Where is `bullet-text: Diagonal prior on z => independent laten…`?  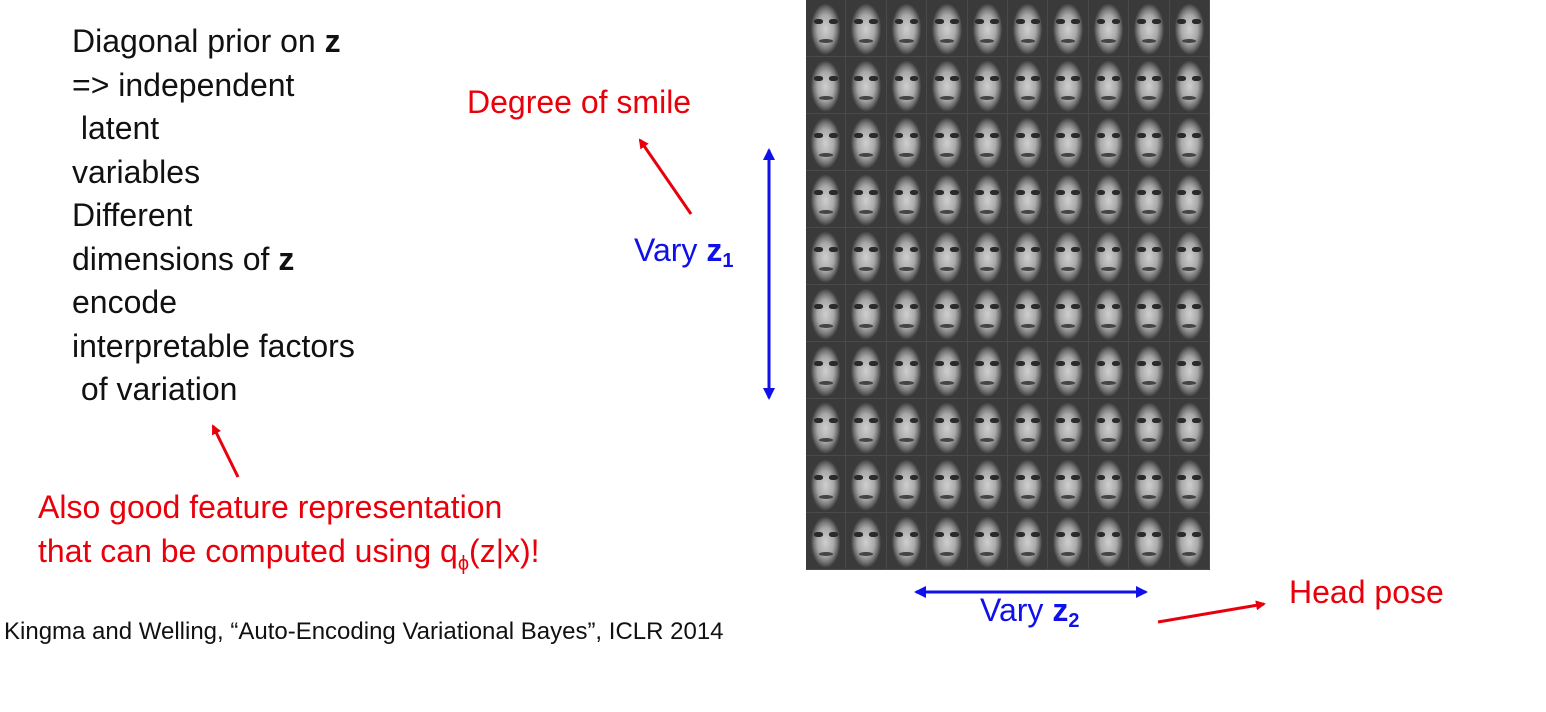 bullet-text: Diagonal prior on z => independent laten… is located at coordinates (213, 216).